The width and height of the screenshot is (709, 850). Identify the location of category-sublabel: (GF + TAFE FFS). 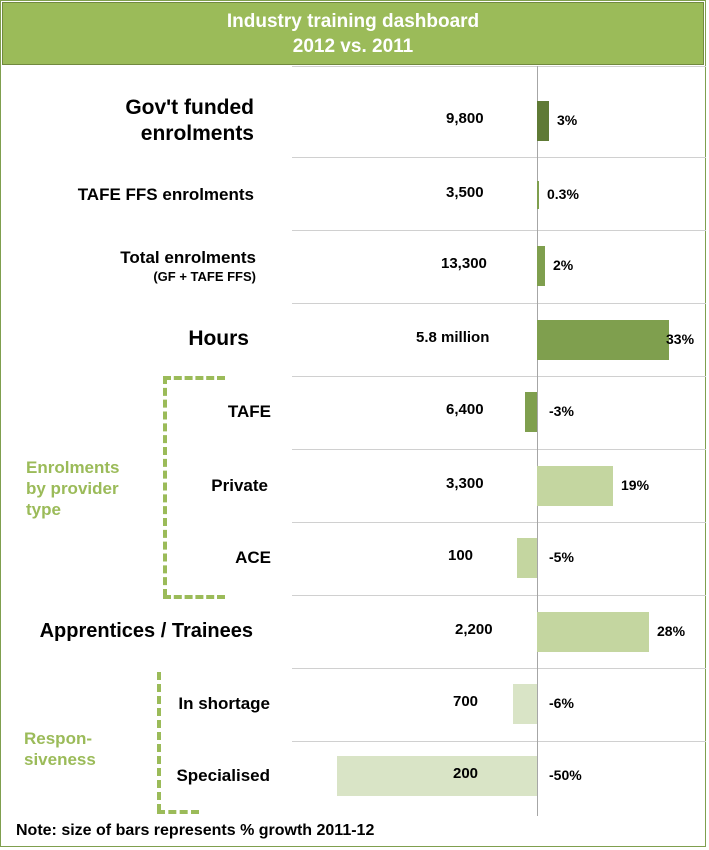
(204, 276).